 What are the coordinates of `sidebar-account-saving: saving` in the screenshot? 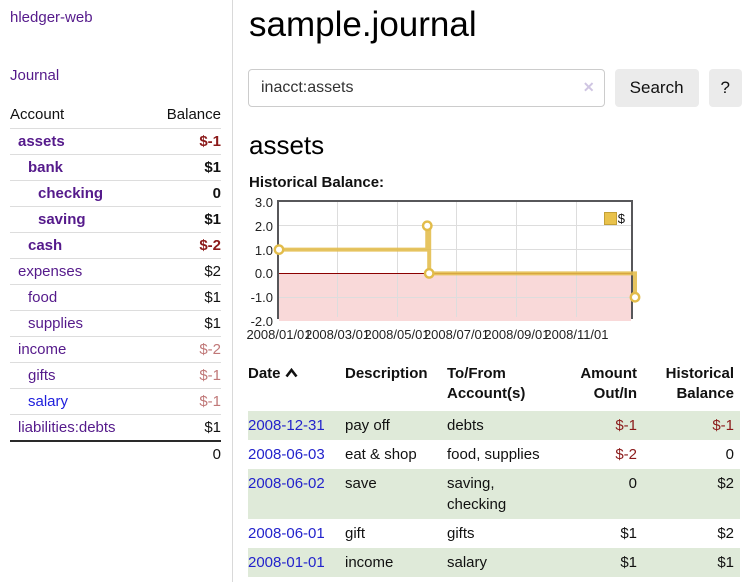 It's located at (62, 219).